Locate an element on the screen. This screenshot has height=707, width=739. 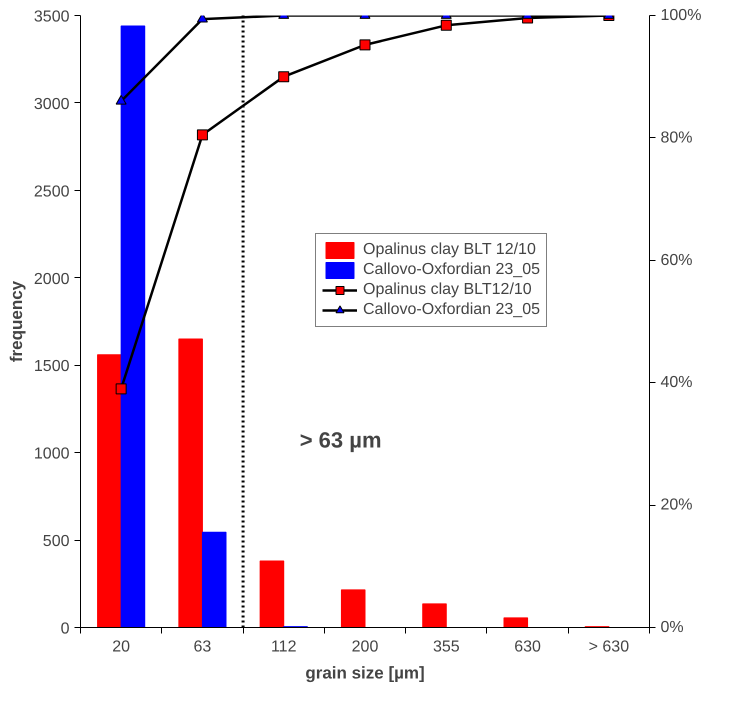
legend-label: Opalinus clay BLT12/10 is located at coordinates (447, 290).